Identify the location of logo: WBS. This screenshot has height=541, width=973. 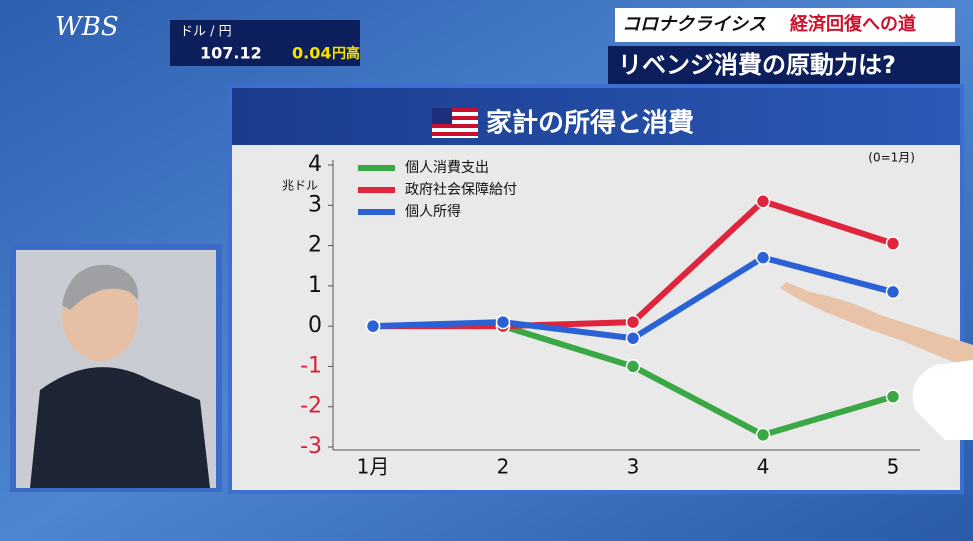
(87, 27).